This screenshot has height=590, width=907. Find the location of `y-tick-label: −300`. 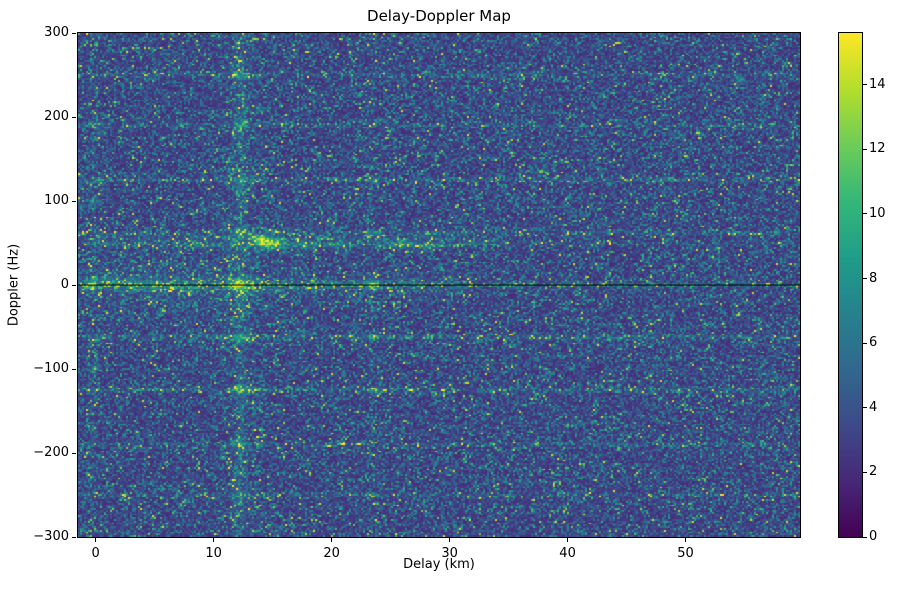

y-tick-label: −300 is located at coordinates (51, 536).